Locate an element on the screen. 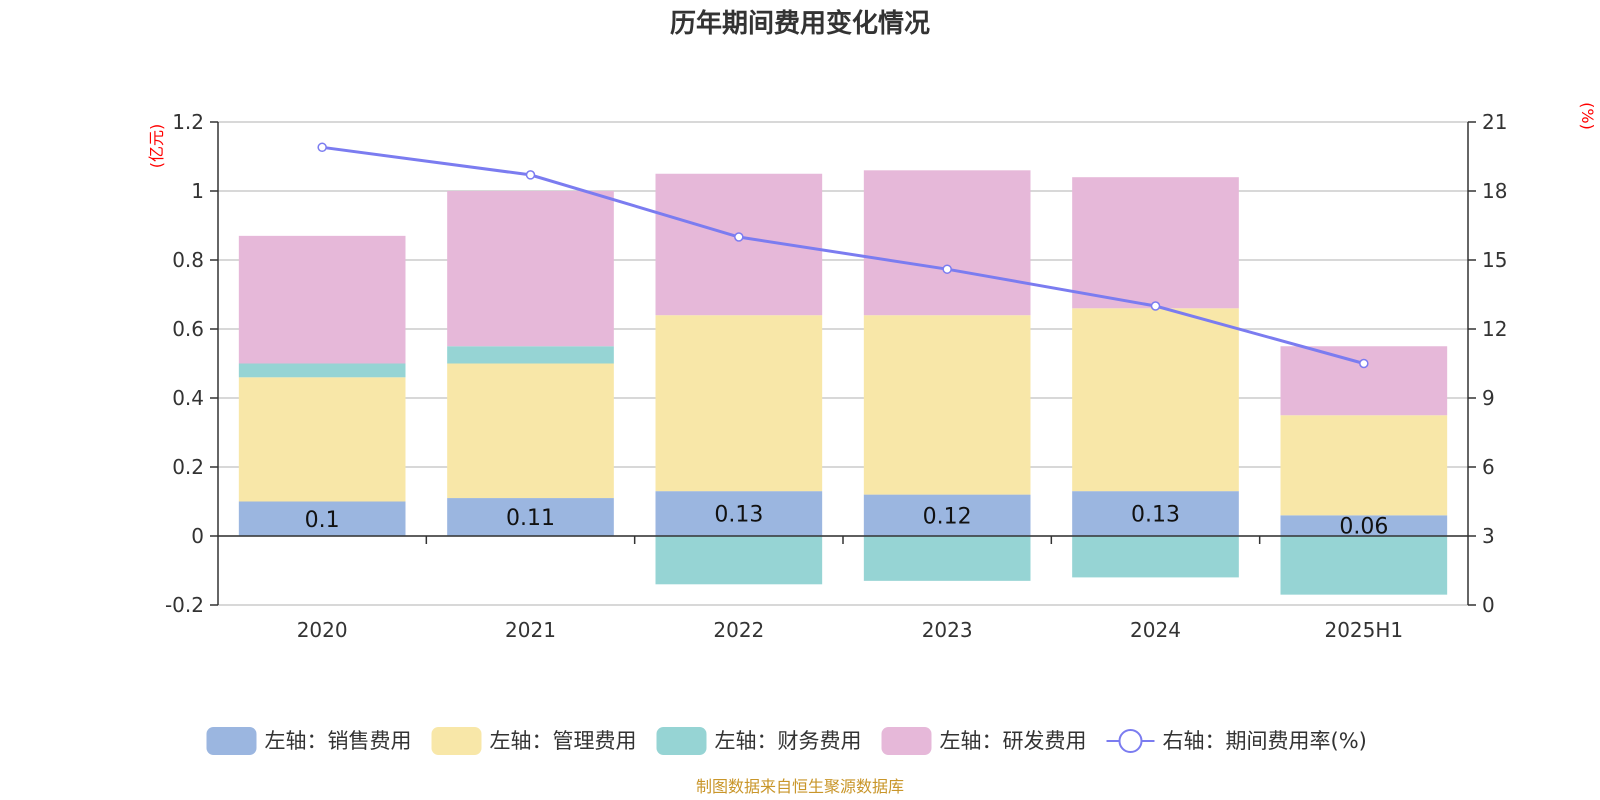 Image resolution: width=1600 pixels, height=800 pixels. legend-marker-swatch is located at coordinates (1130, 741).